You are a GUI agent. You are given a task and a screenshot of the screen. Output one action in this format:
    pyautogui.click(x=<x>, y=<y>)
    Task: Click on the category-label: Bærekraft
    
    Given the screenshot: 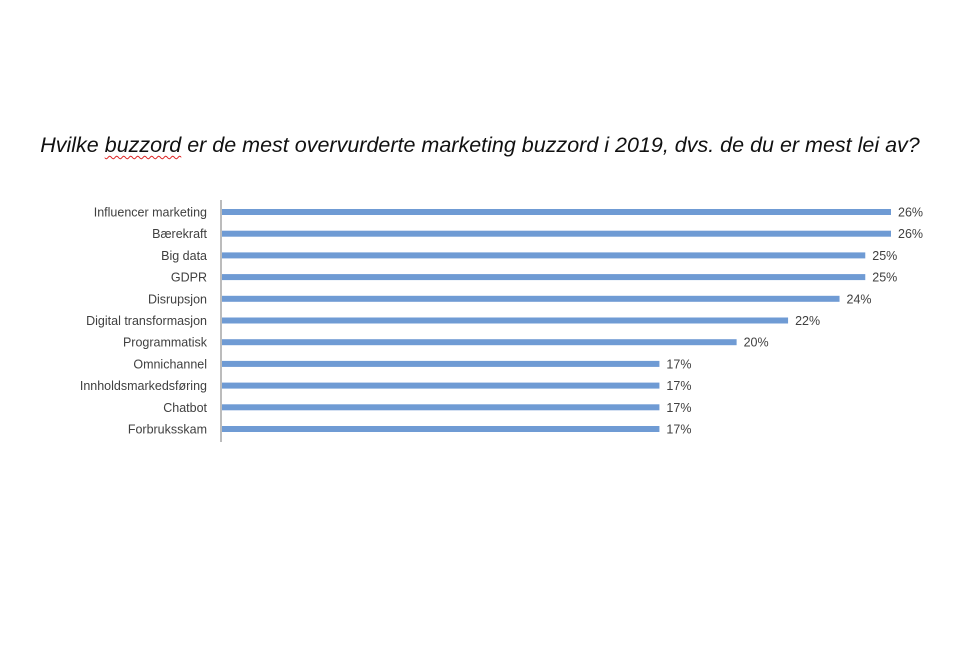 What is the action you would take?
    pyautogui.click(x=179, y=234)
    